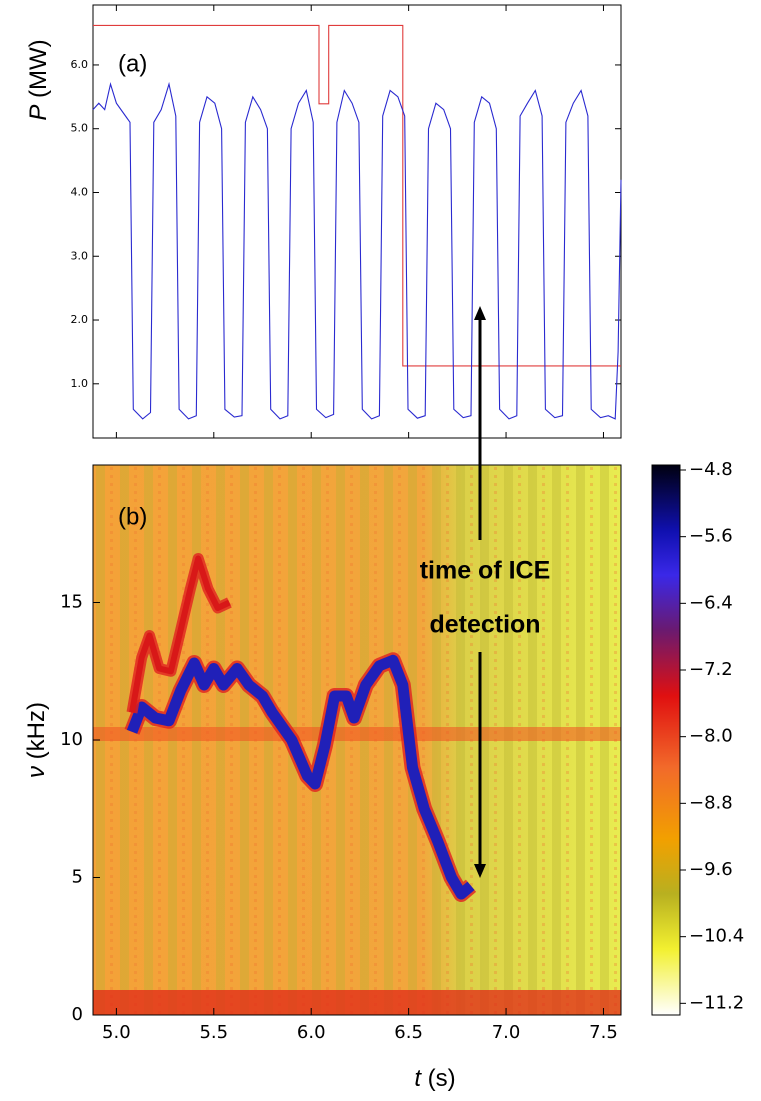 The image size is (761, 1101). What do you see at coordinates (603, 1032) in the screenshot?
I see `x-tick-label: 7.5` at bounding box center [603, 1032].